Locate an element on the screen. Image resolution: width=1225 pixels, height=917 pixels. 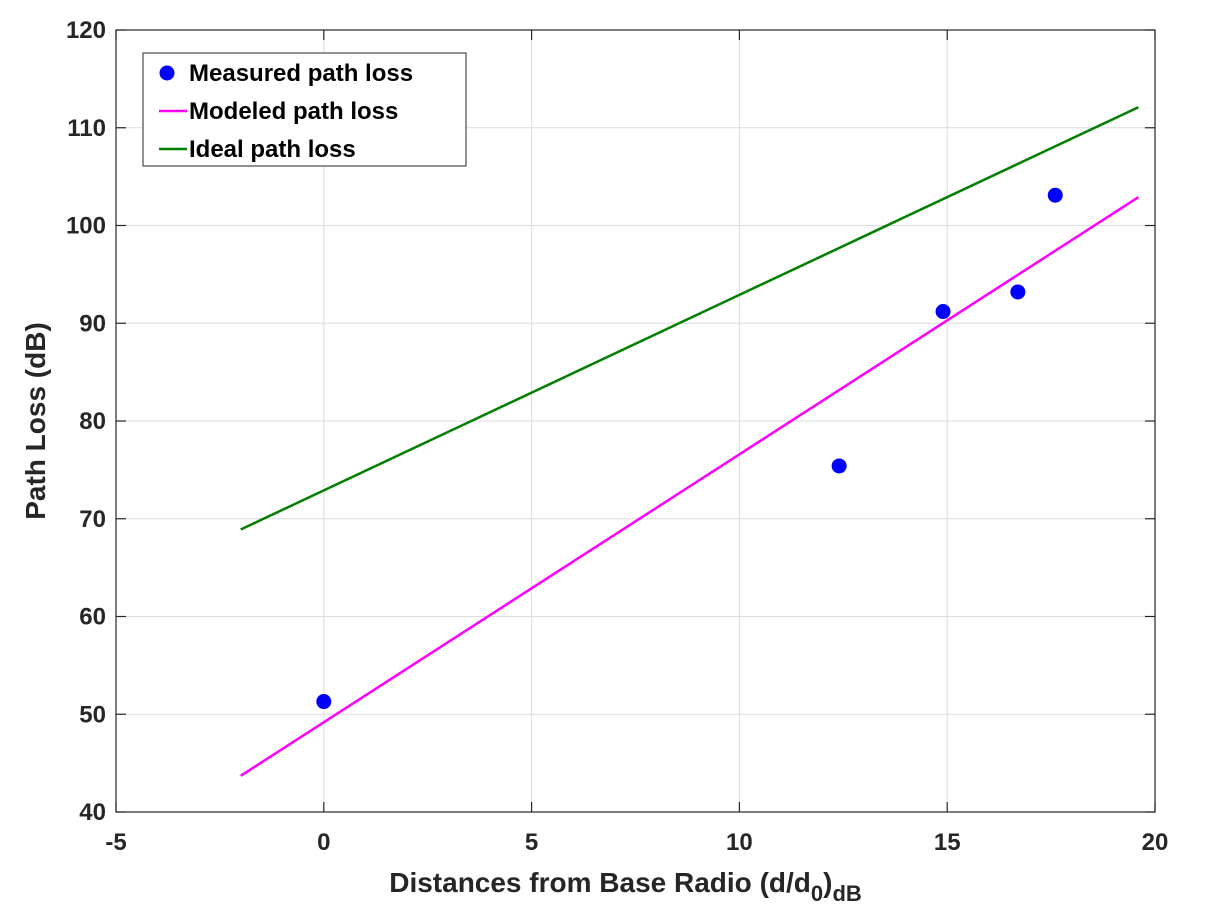
y-tick-label: 60 is located at coordinates (92, 617).